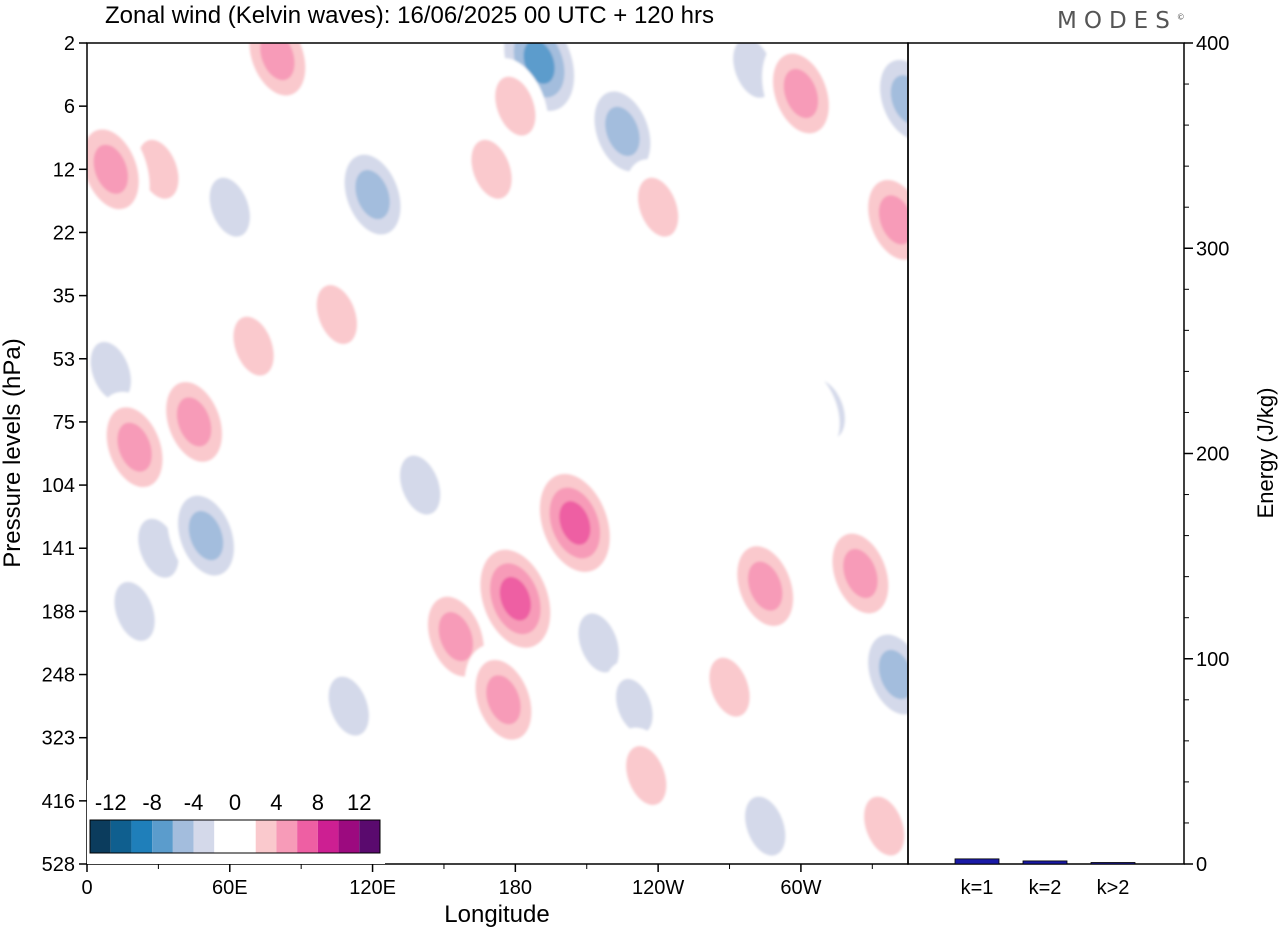  I want to click on energy-tick-label: 300, so click(1212, 249).